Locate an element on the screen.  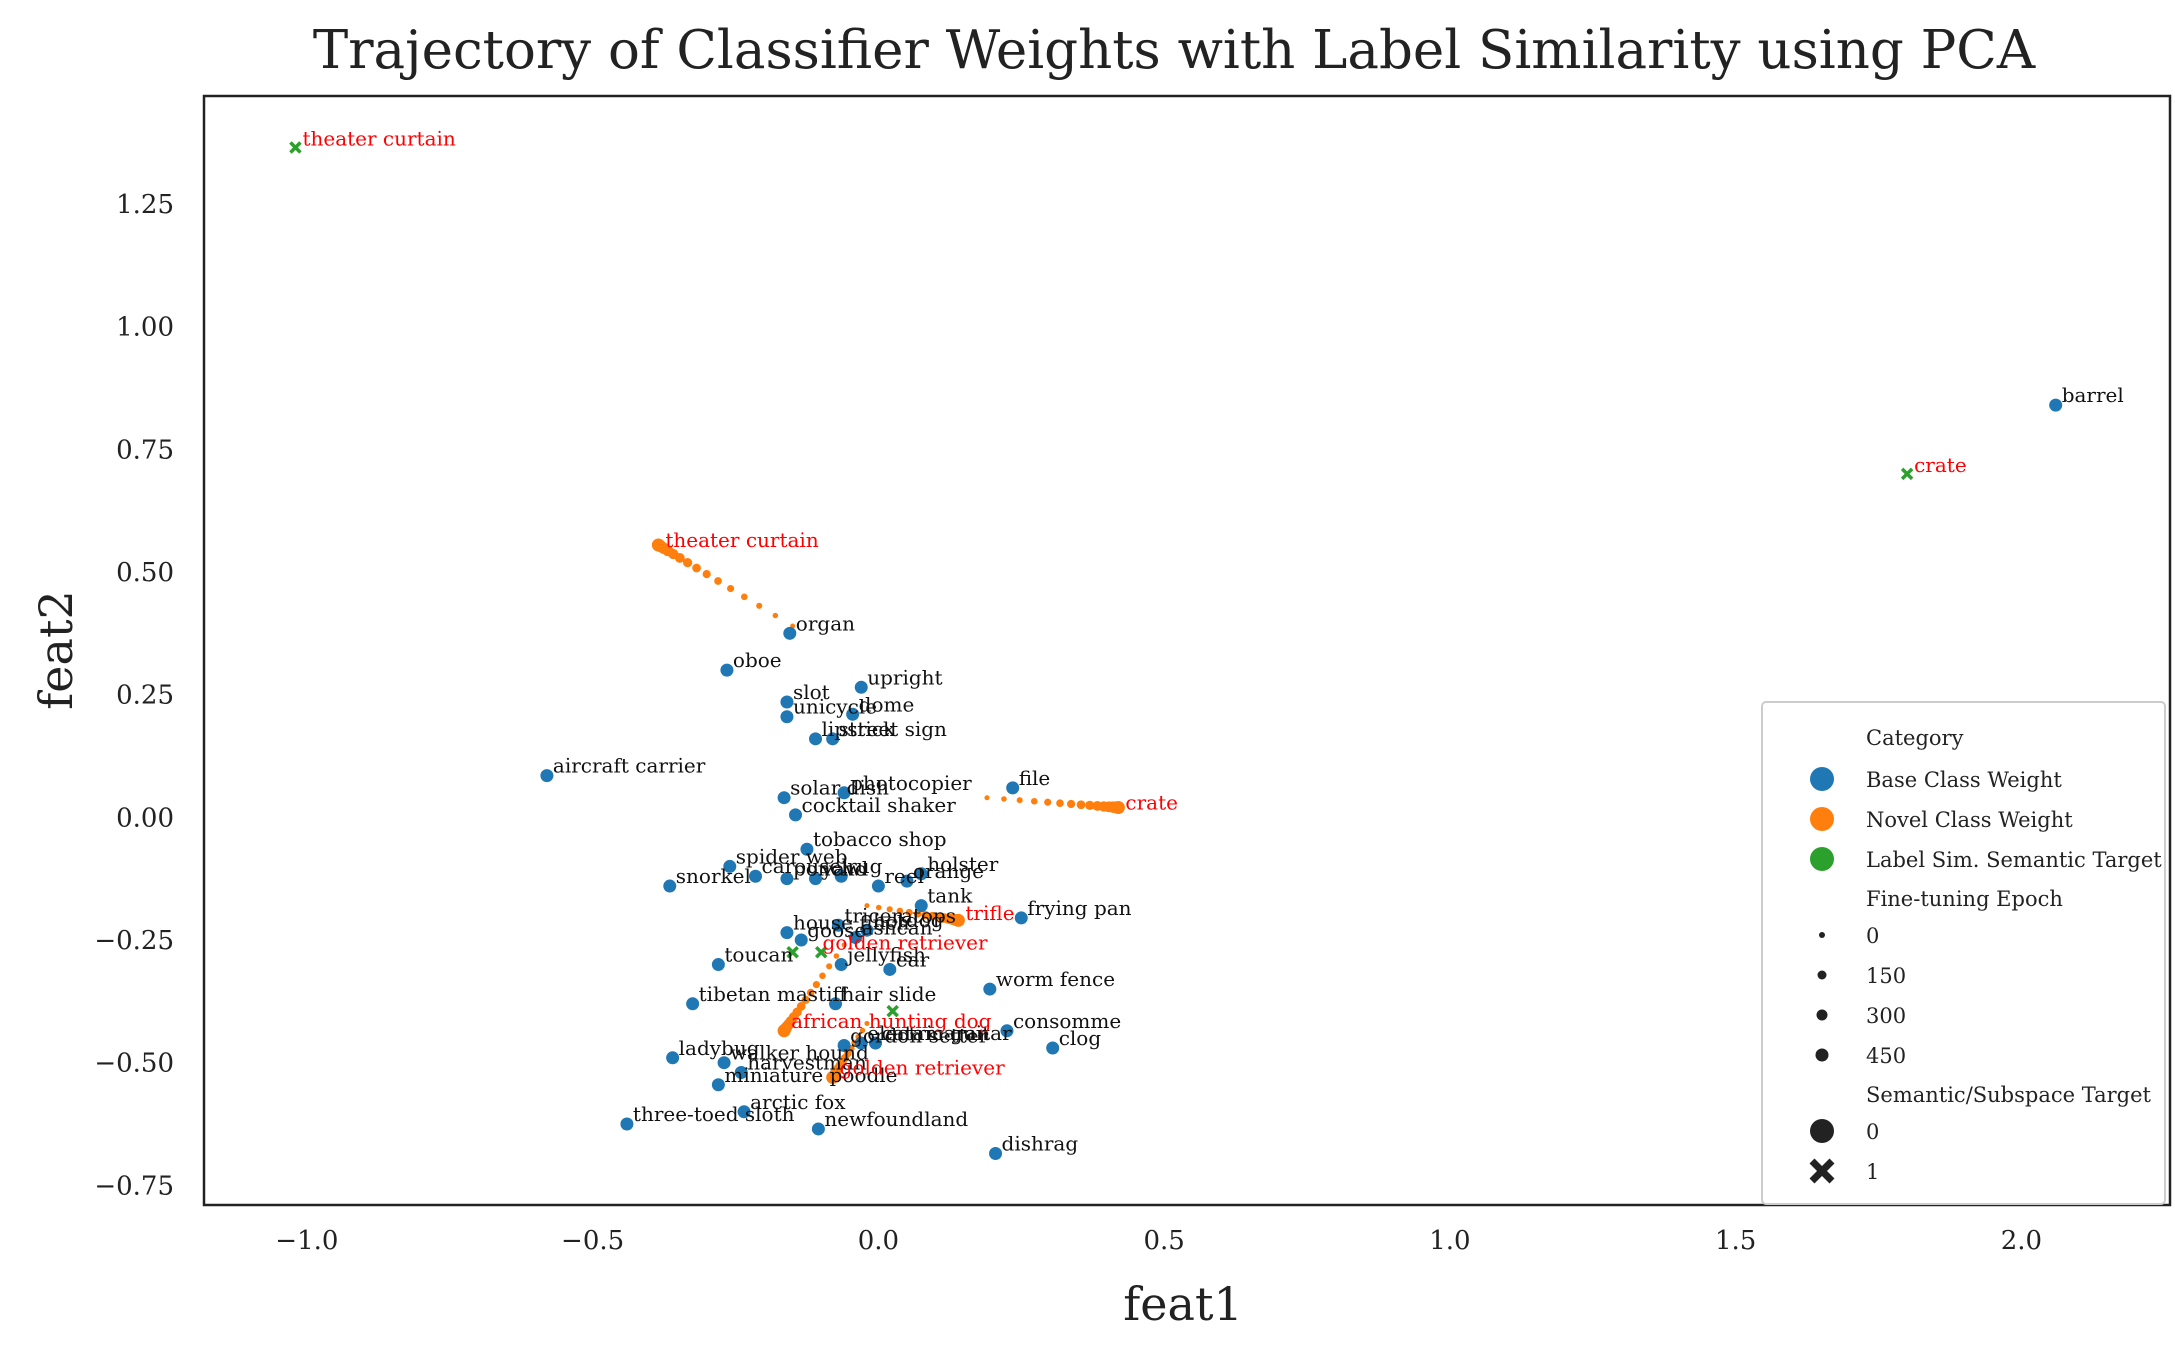
base-point-label: dome is located at coordinates (887, 704).